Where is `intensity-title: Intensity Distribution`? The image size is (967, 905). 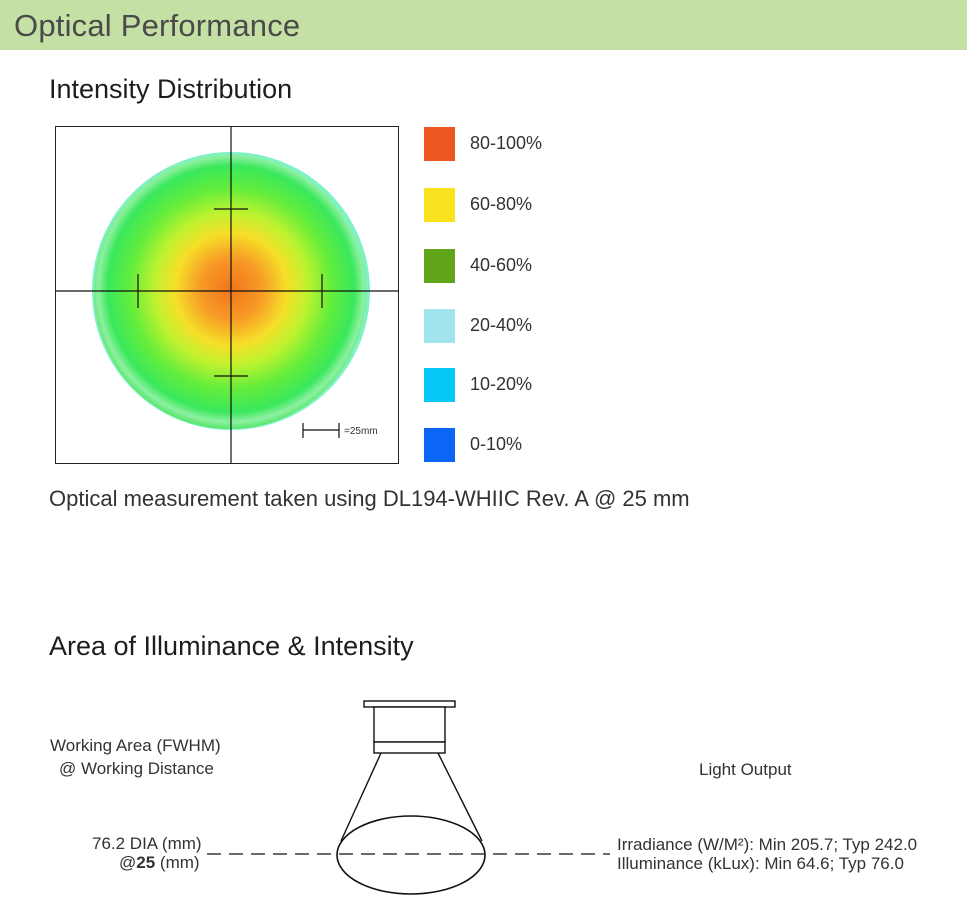
intensity-title: Intensity Distribution is located at coordinates (171, 89).